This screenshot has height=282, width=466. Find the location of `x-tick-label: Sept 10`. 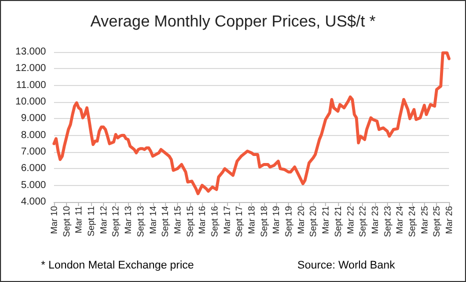

x-tick-label: Sept 10 is located at coordinates (66, 222).